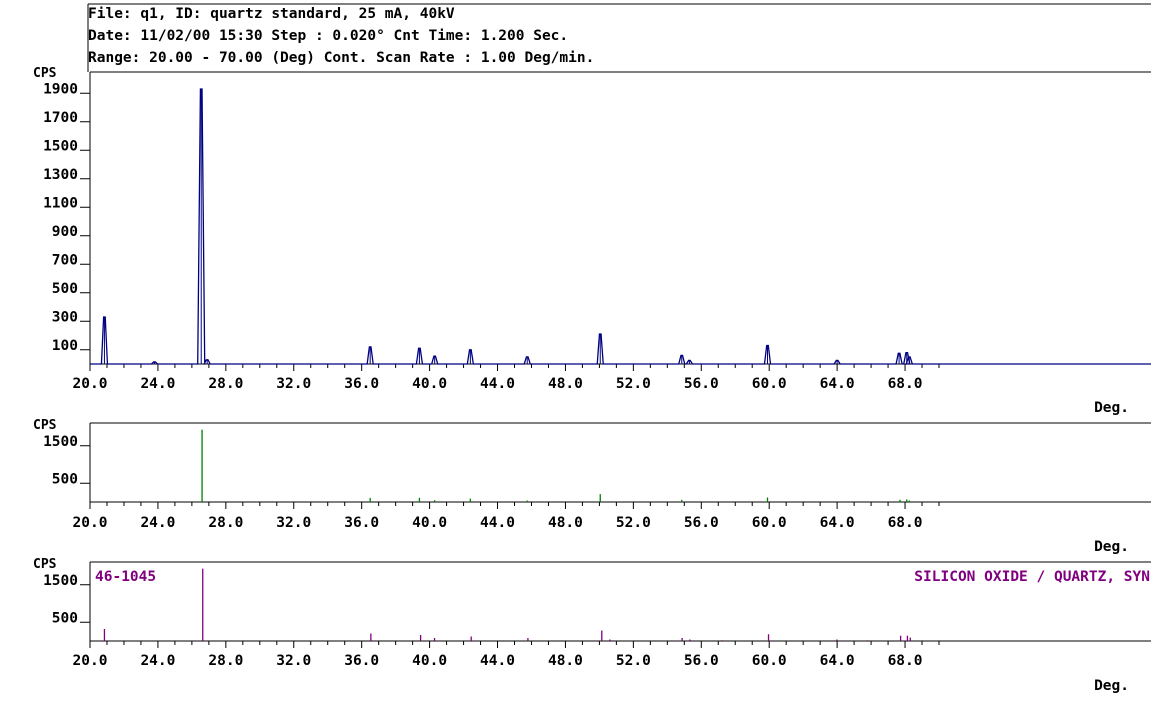 This screenshot has height=701, width=1151. Describe the element at coordinates (1111, 408) in the screenshot. I see `panel-1-x-axis-label: Deg.` at that location.